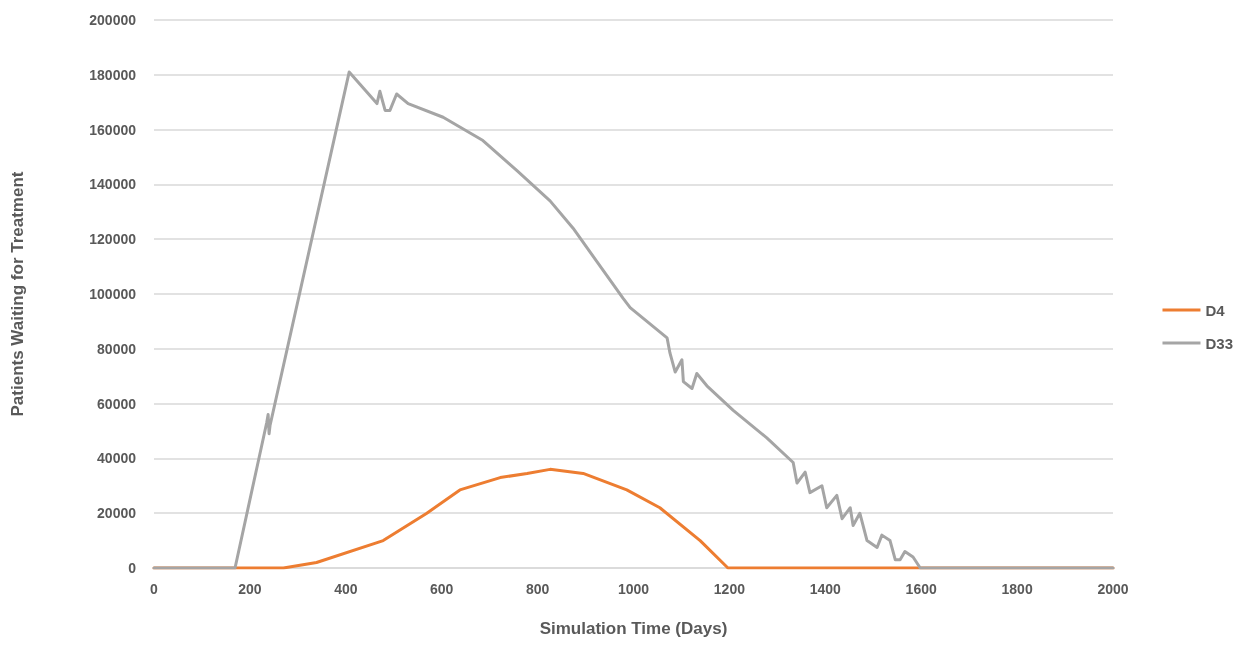 Image resolution: width=1248 pixels, height=653 pixels. Describe the element at coordinates (117, 458) in the screenshot. I see `y-tick-label: 40000` at that location.